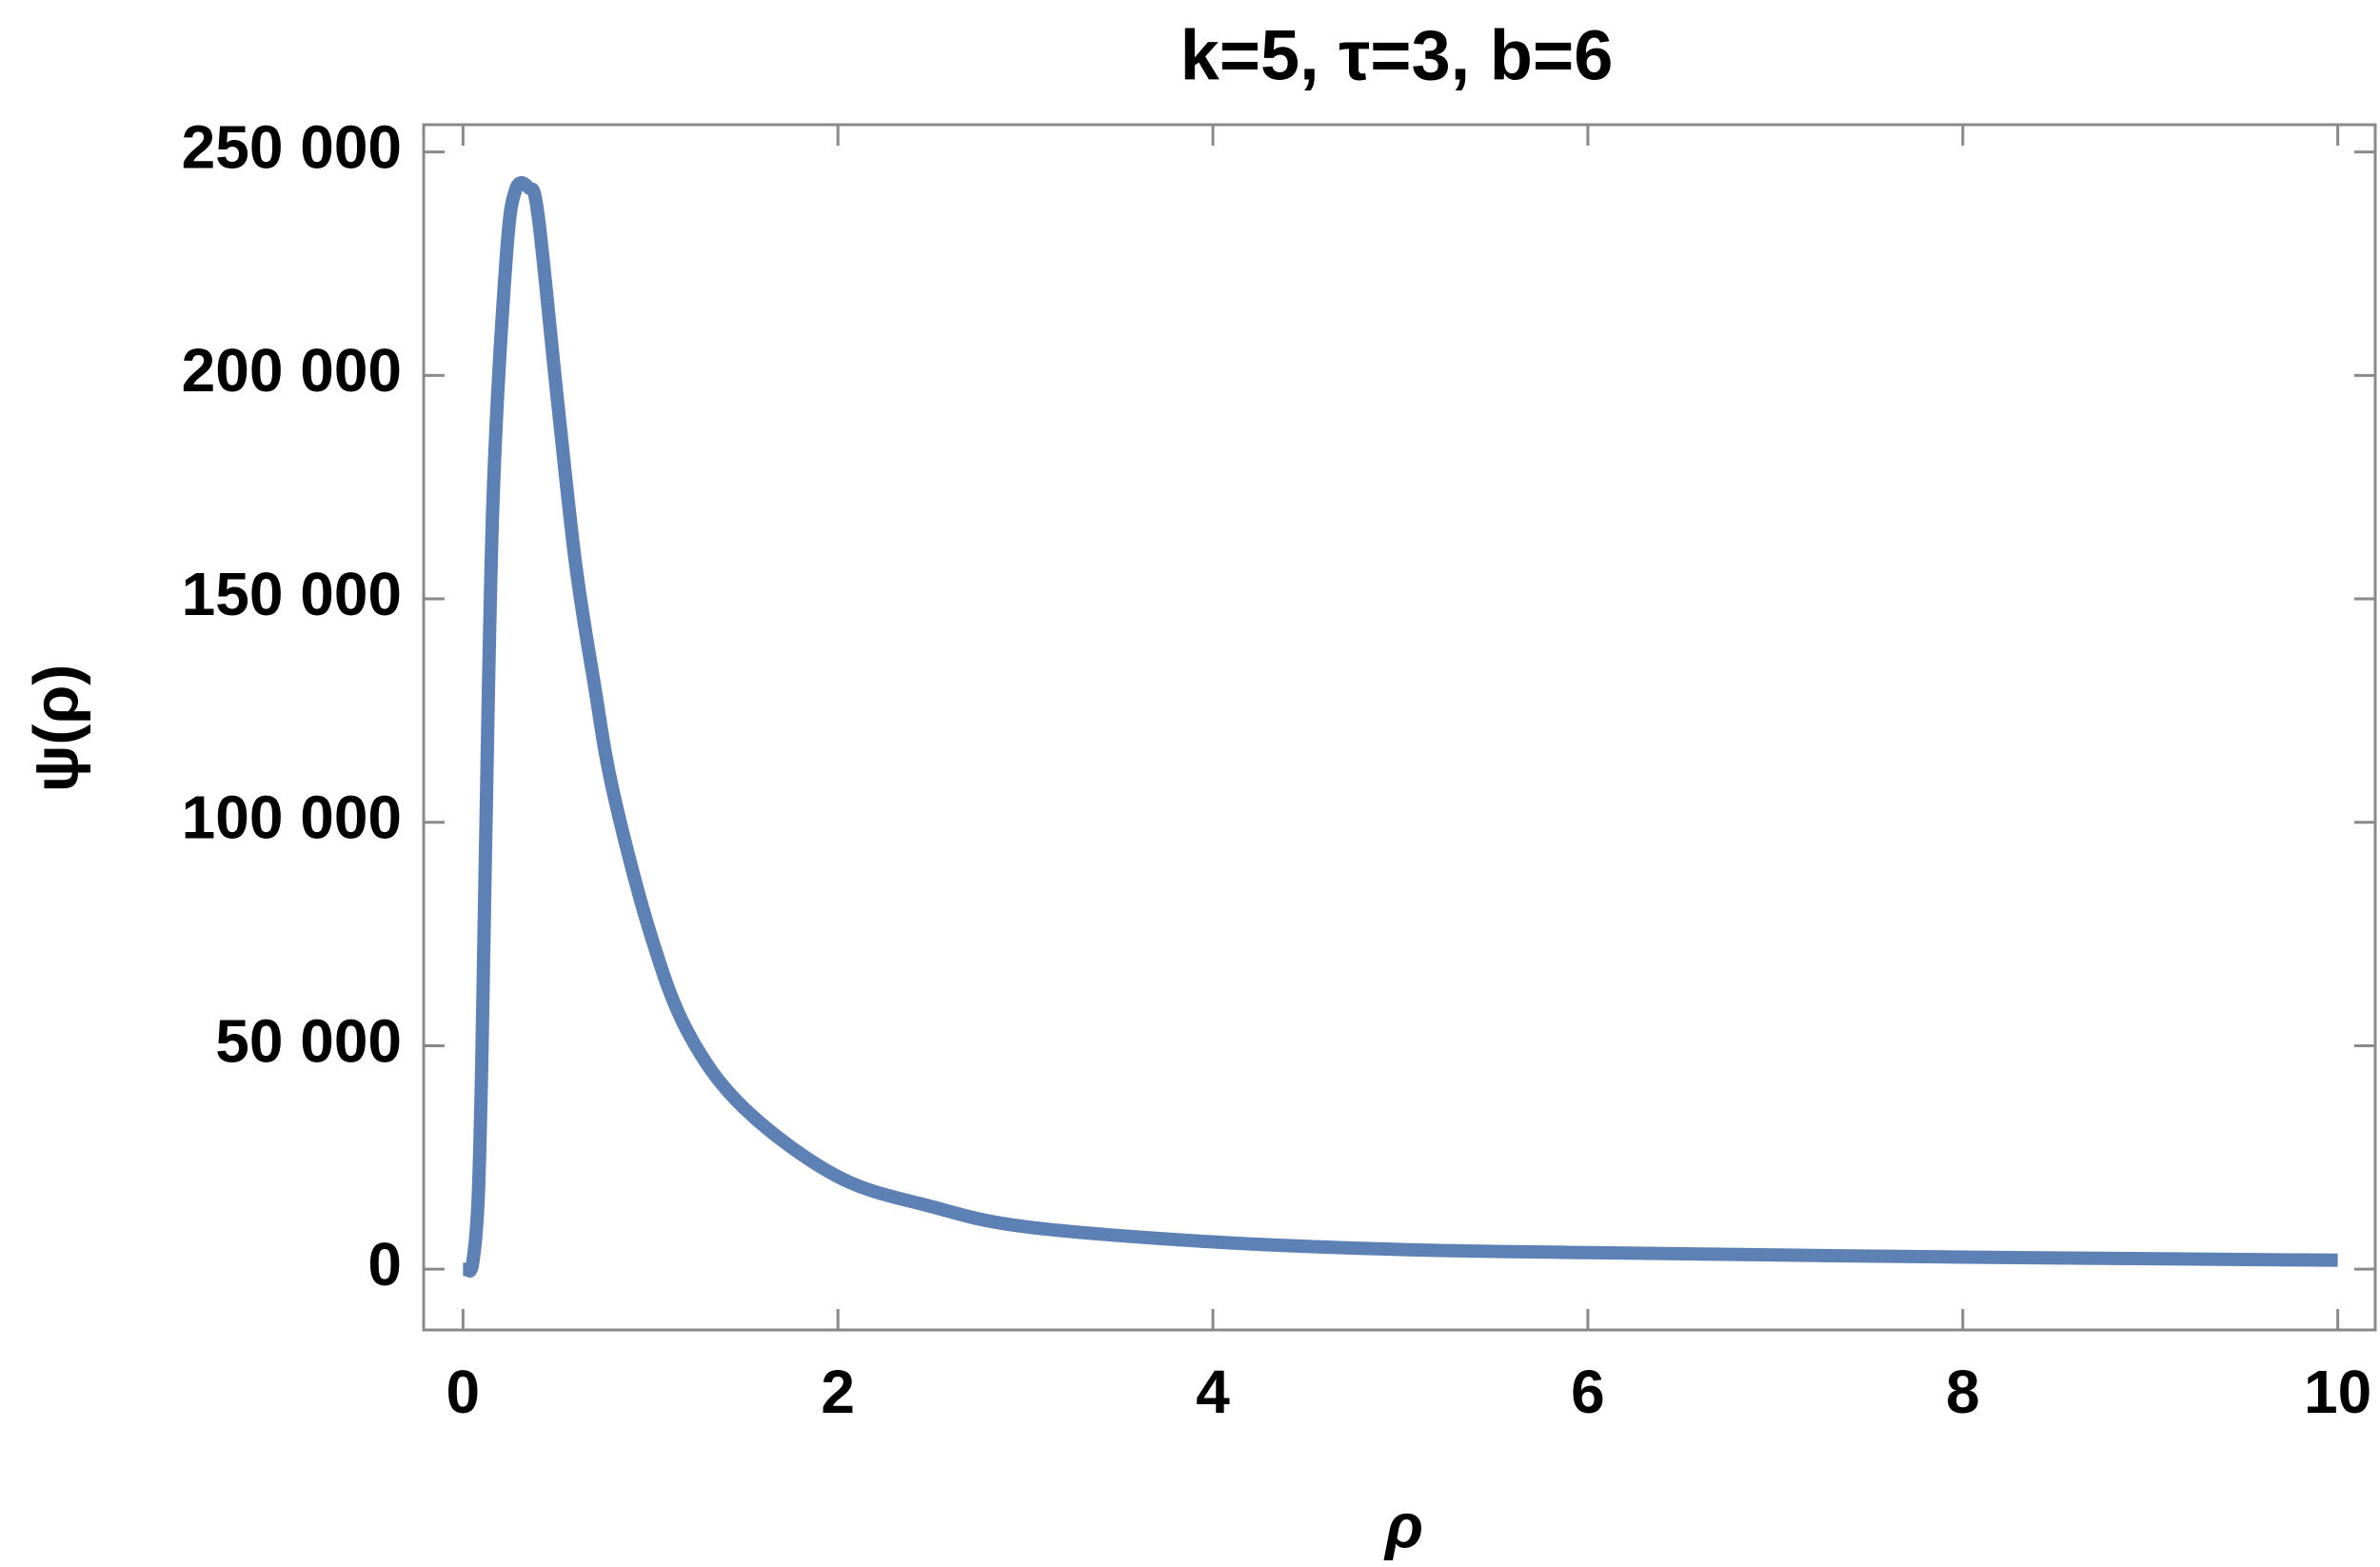 This screenshot has height=1567, width=2380. I want to click on y-tick-label: 100 000, so click(292, 818).